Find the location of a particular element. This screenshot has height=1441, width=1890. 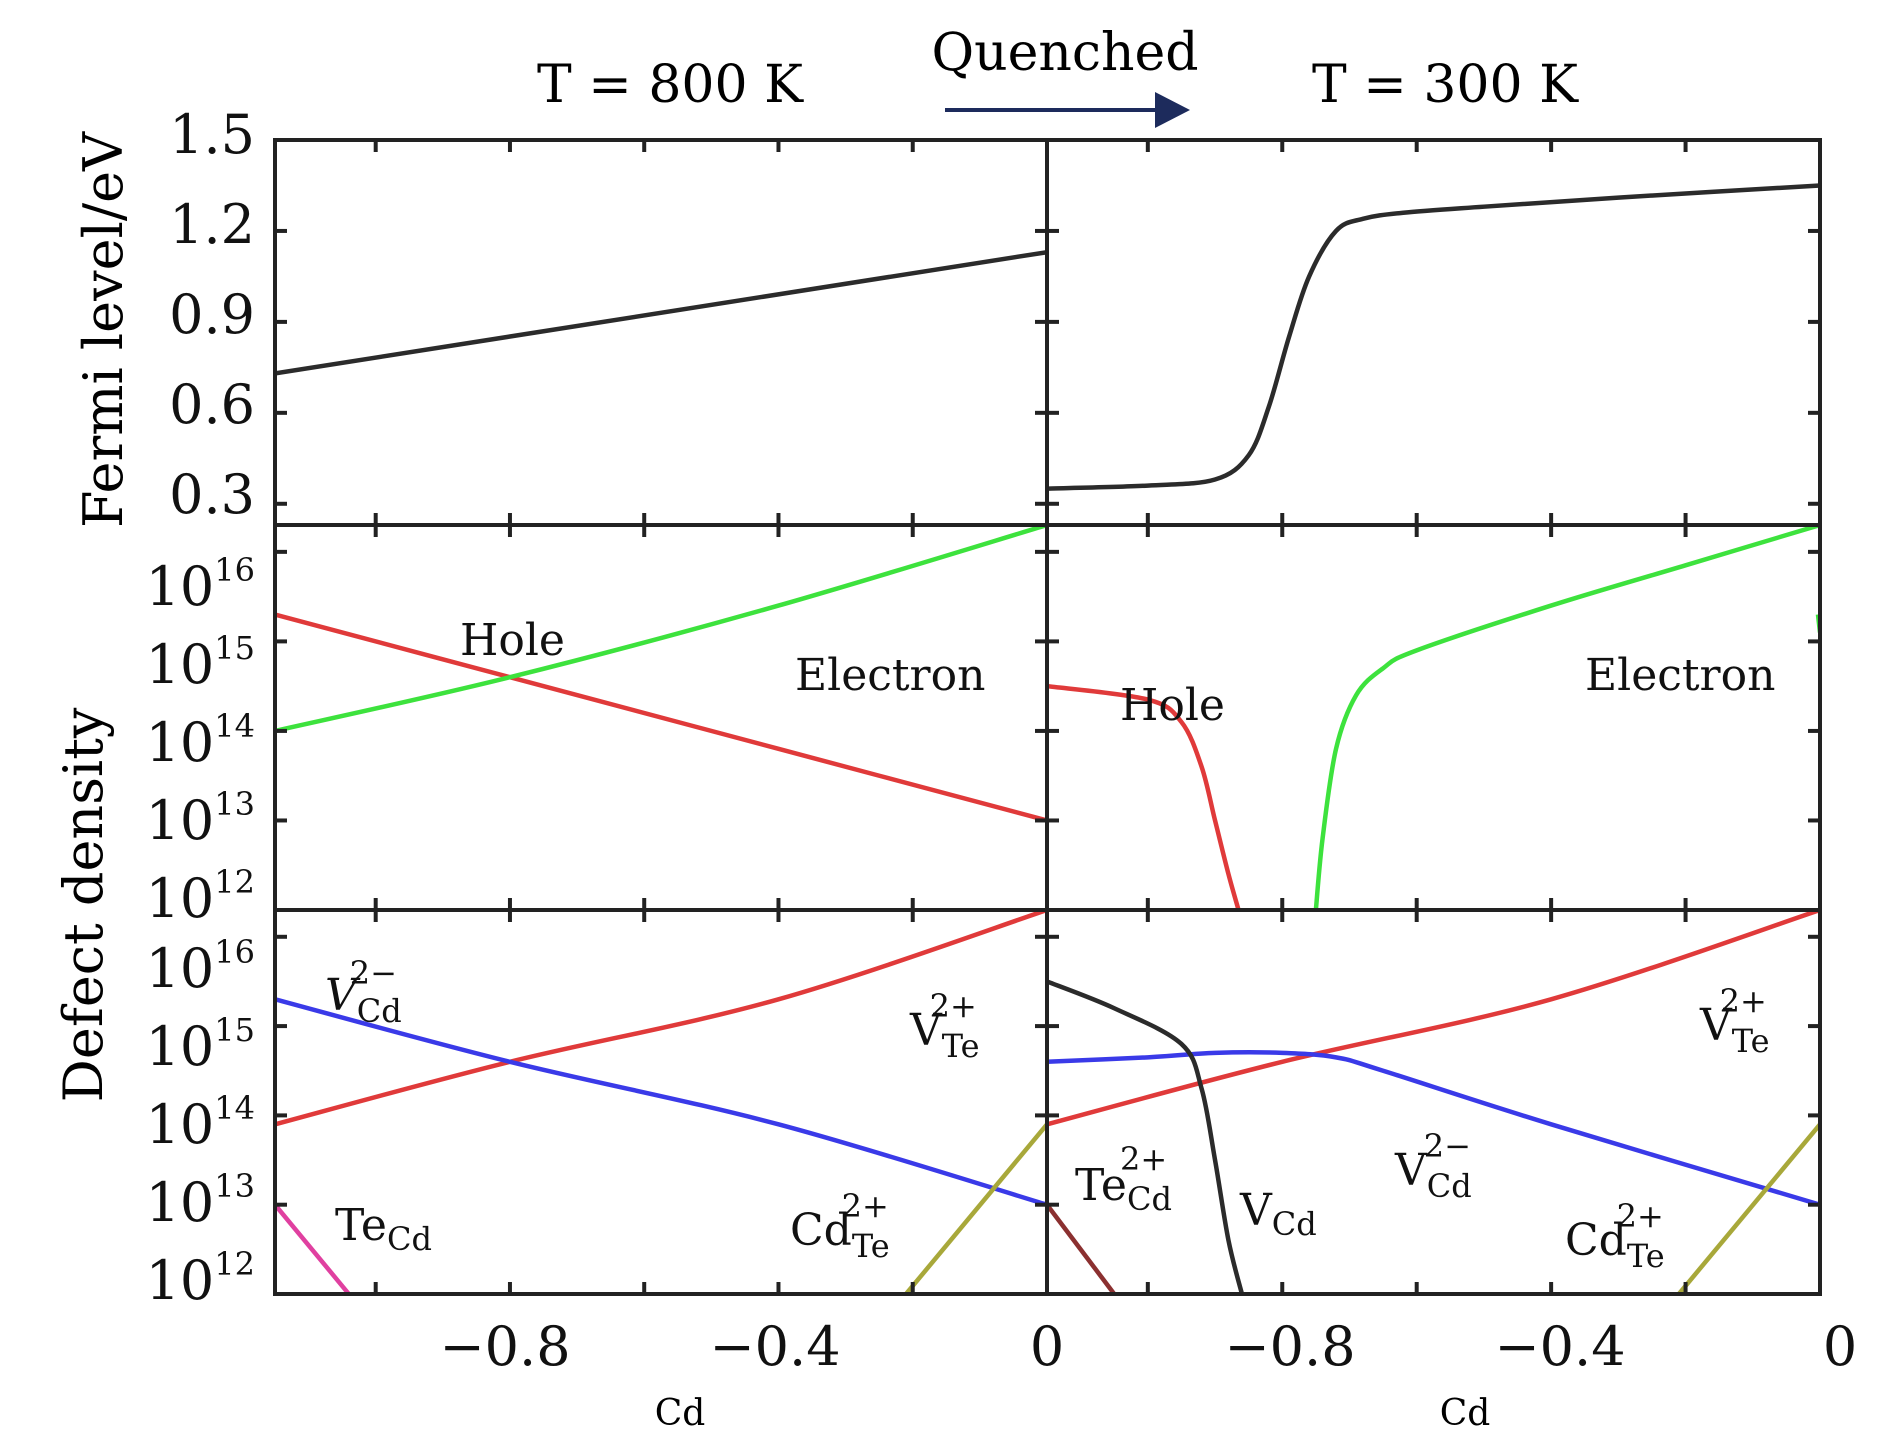

defect-tick-14: 1014 is located at coordinates (200, 1122).